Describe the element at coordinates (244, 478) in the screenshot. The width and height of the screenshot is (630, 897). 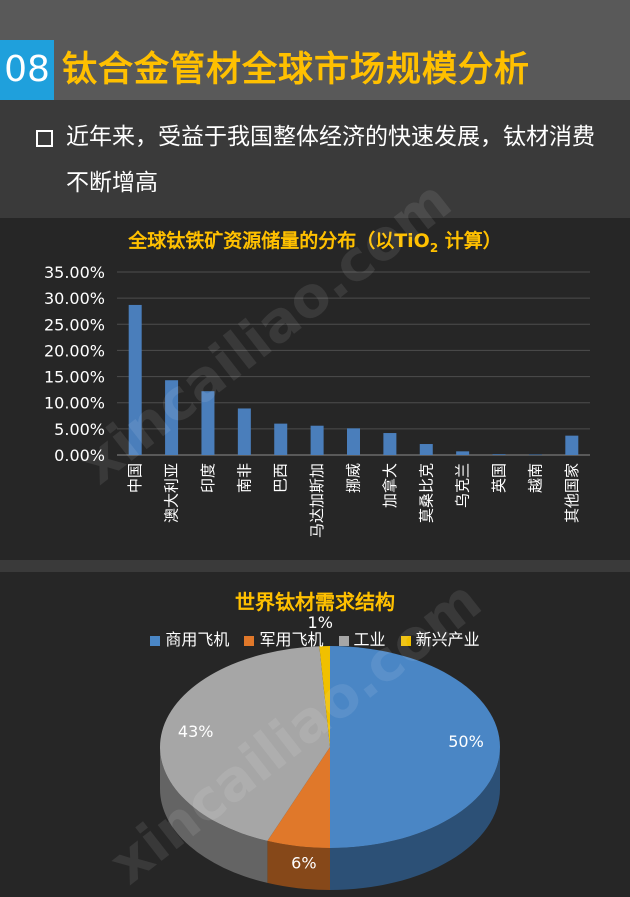
I see `x-tick-label: 南非` at that location.